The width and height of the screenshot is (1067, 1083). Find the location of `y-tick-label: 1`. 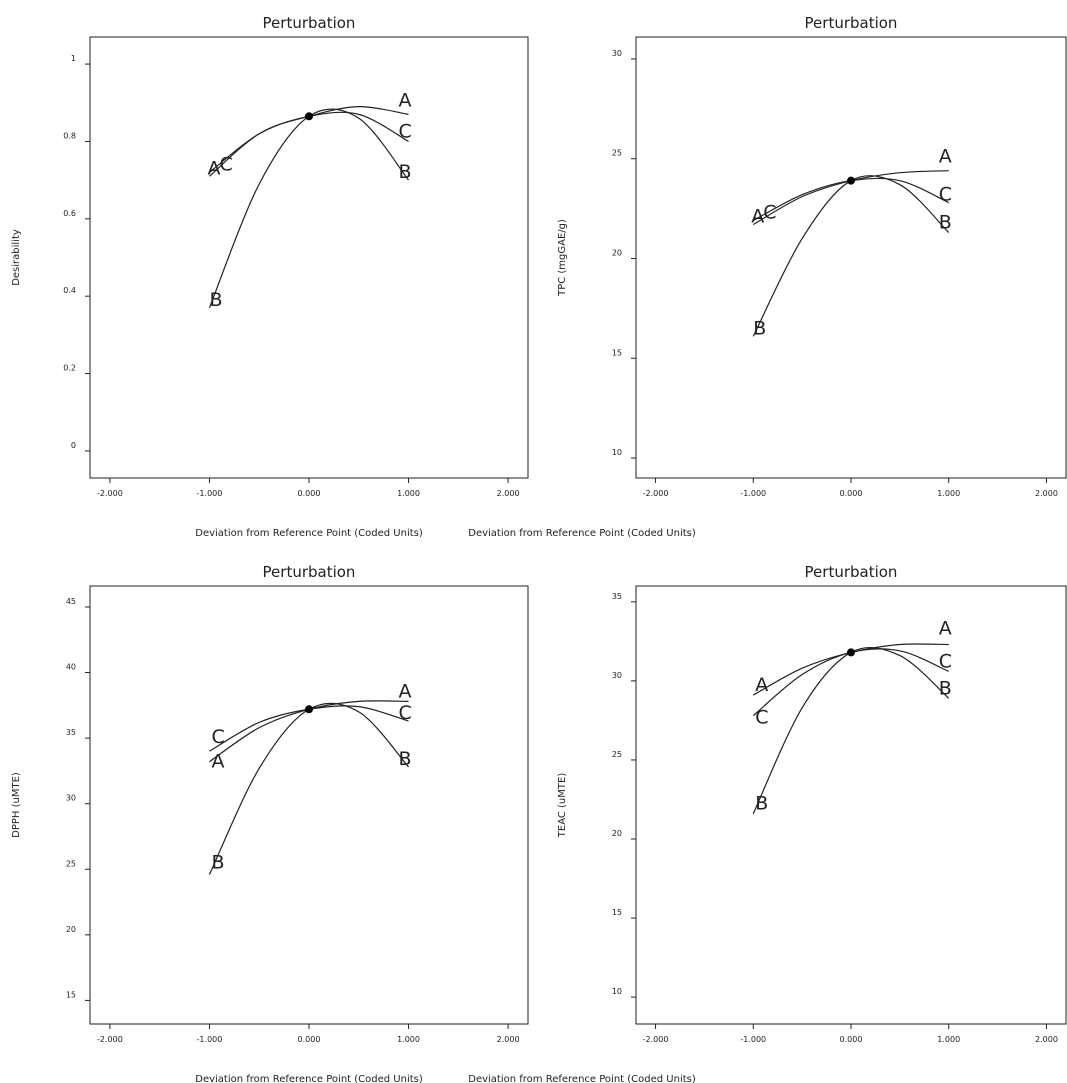

y-tick-label: 1 is located at coordinates (73, 58).